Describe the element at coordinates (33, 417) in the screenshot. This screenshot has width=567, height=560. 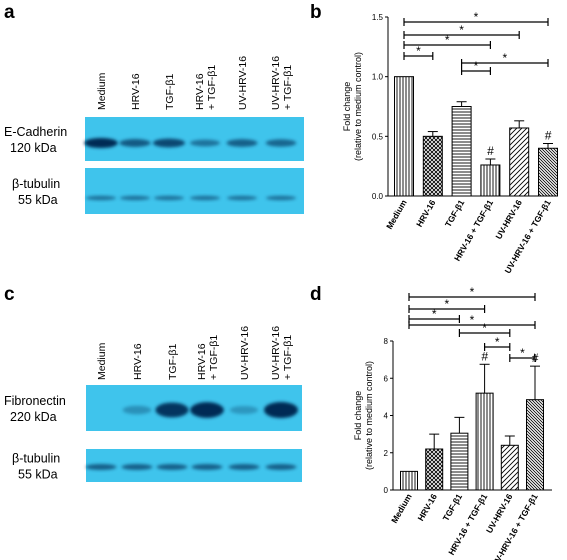
I see `c-protein-size-0: 220 kDa` at that location.